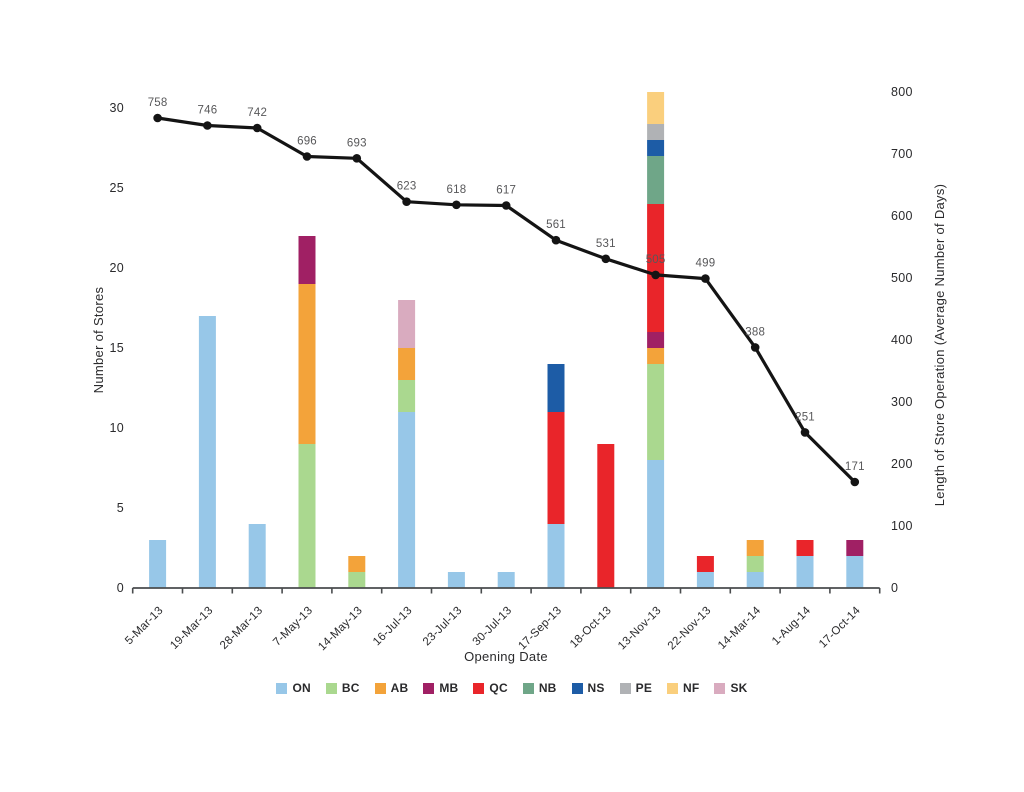 This screenshot has height=792, width=1024. What do you see at coordinates (116, 428) in the screenshot?
I see `left-axis-tick-label-10: 10` at bounding box center [116, 428].